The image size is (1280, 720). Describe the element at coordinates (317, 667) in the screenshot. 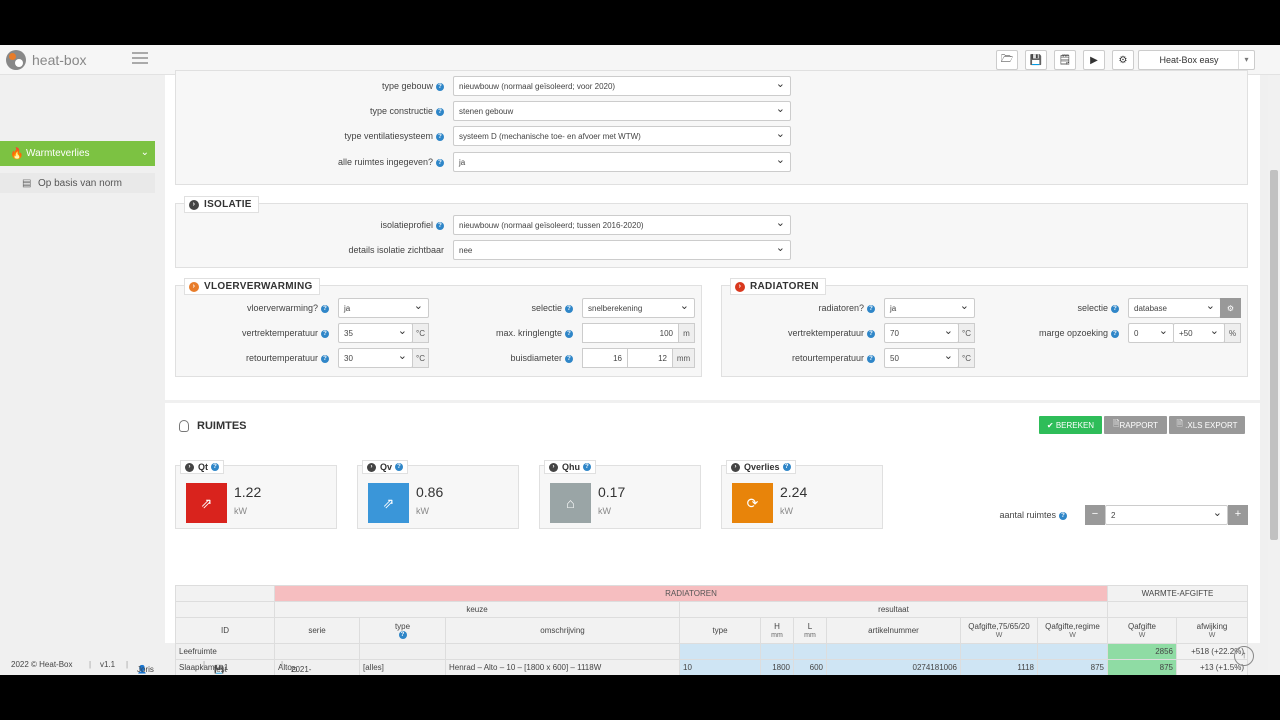

I see `row-serie: Alto` at that location.